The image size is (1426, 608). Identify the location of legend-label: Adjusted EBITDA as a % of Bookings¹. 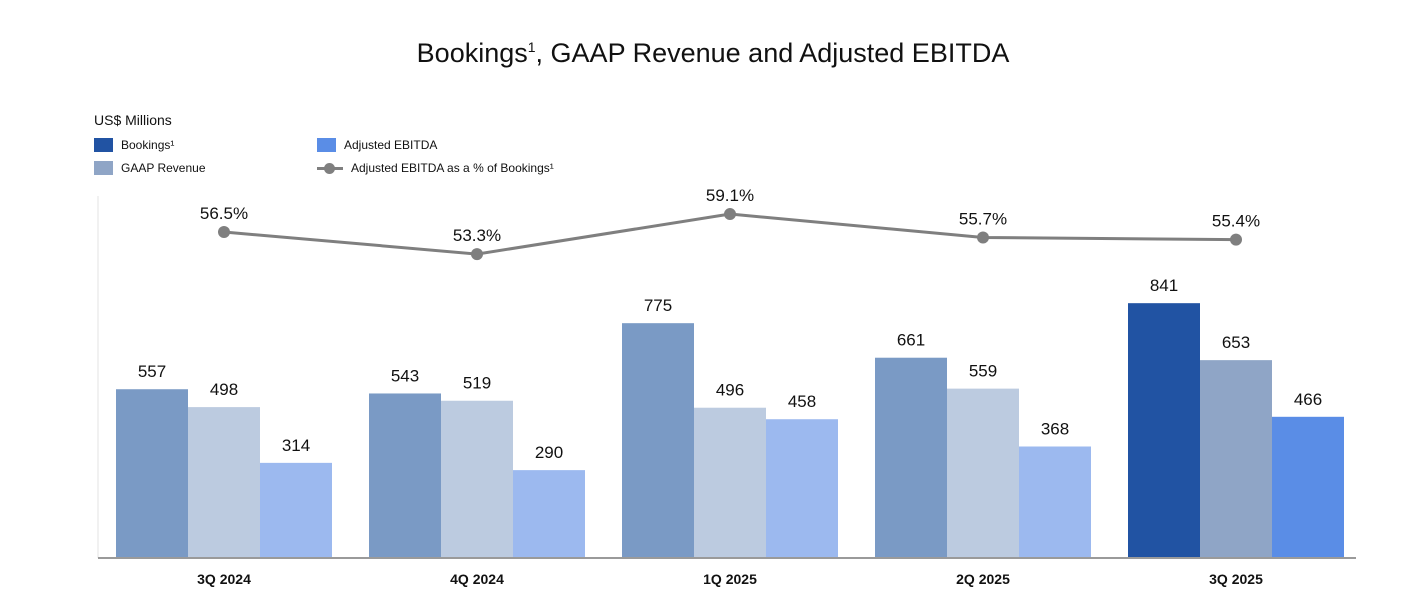
(452, 168).